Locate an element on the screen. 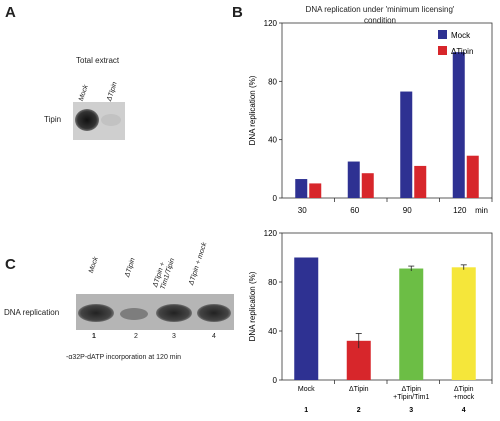  chart1-ytick-label-1: 40 is located at coordinates (272, 140).